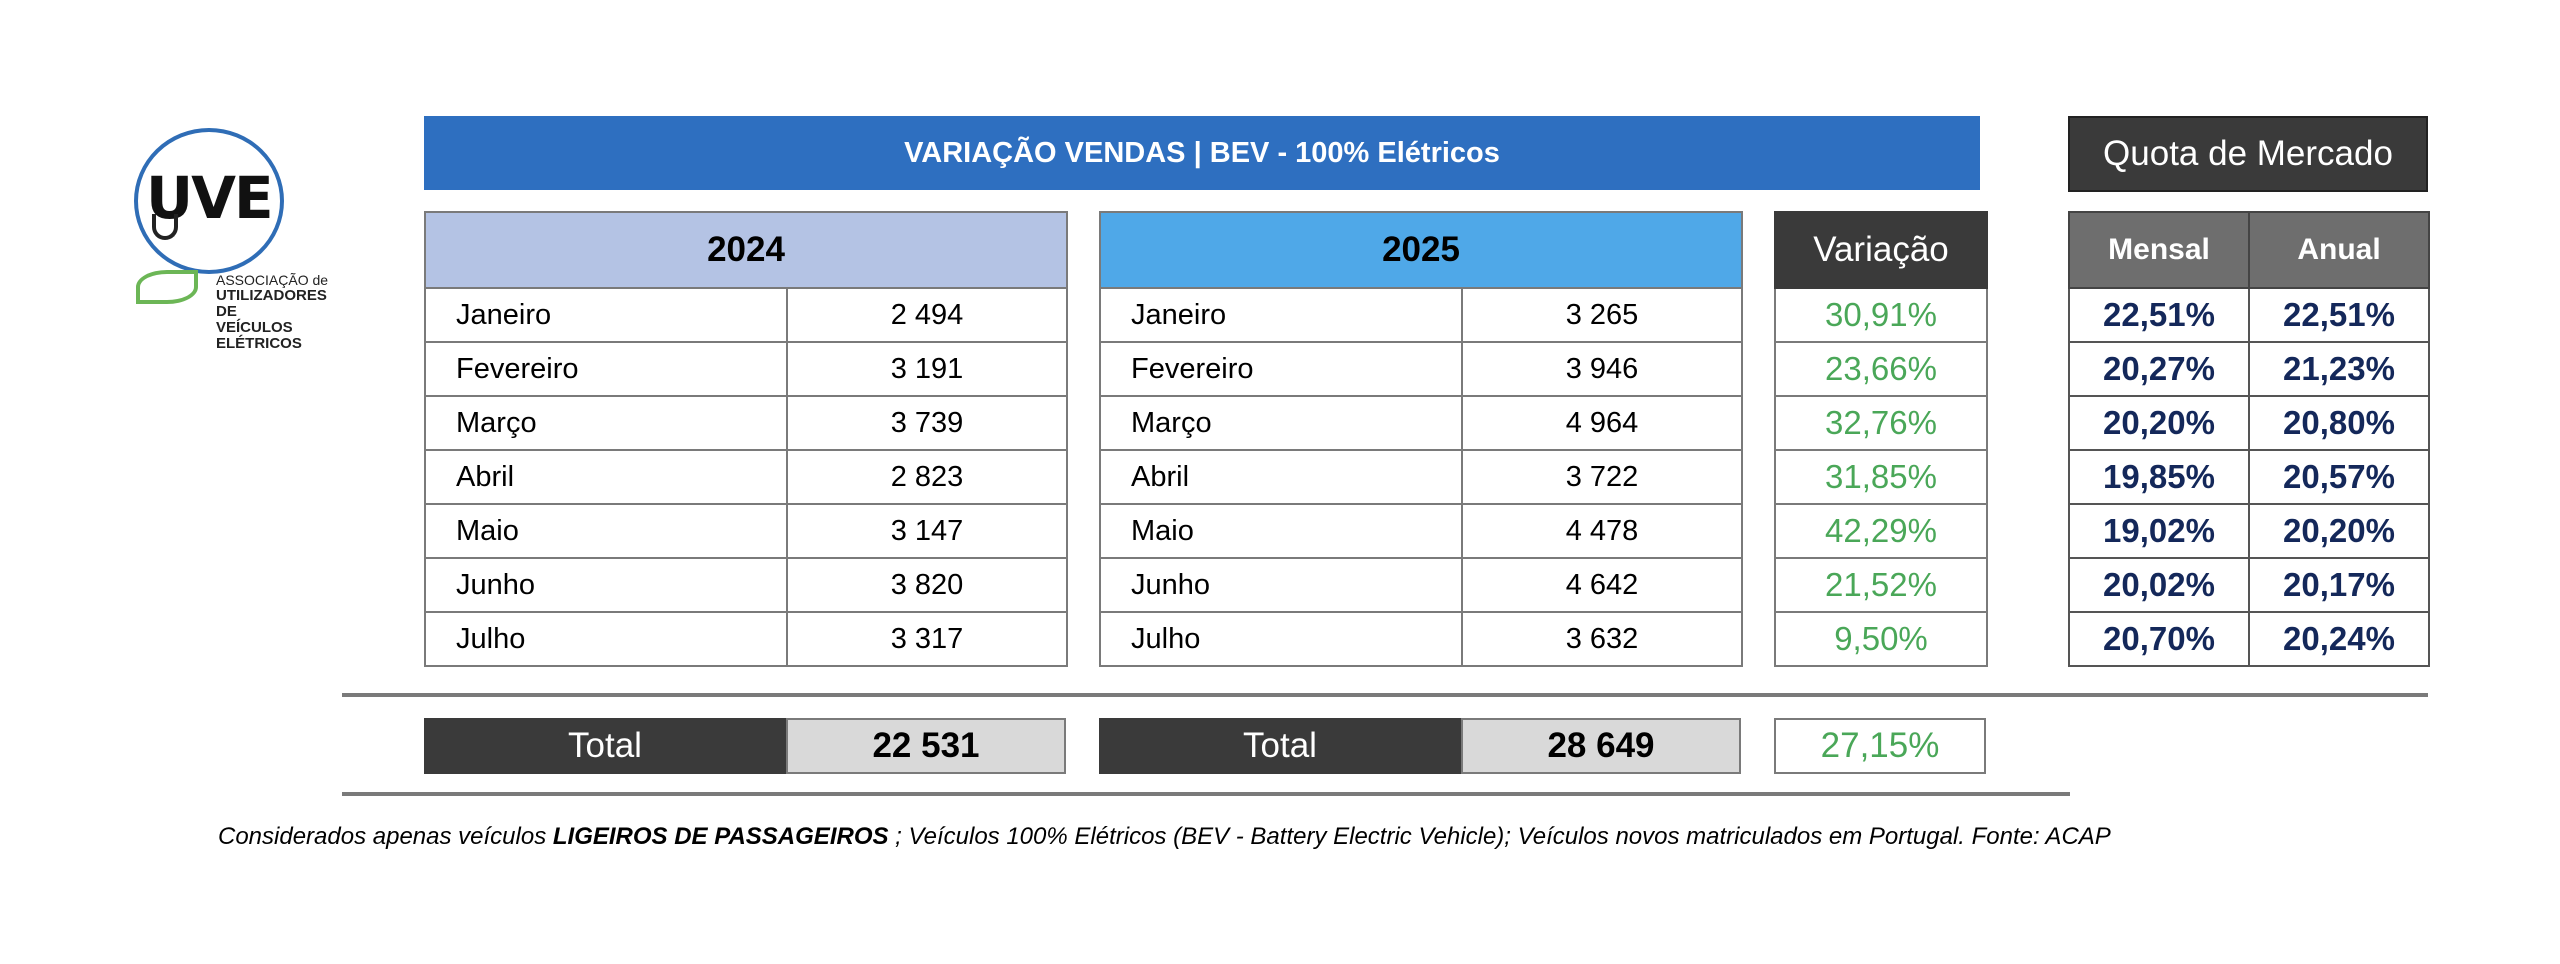  I want to click on sales-2024-cell: 3 820, so click(927, 585).